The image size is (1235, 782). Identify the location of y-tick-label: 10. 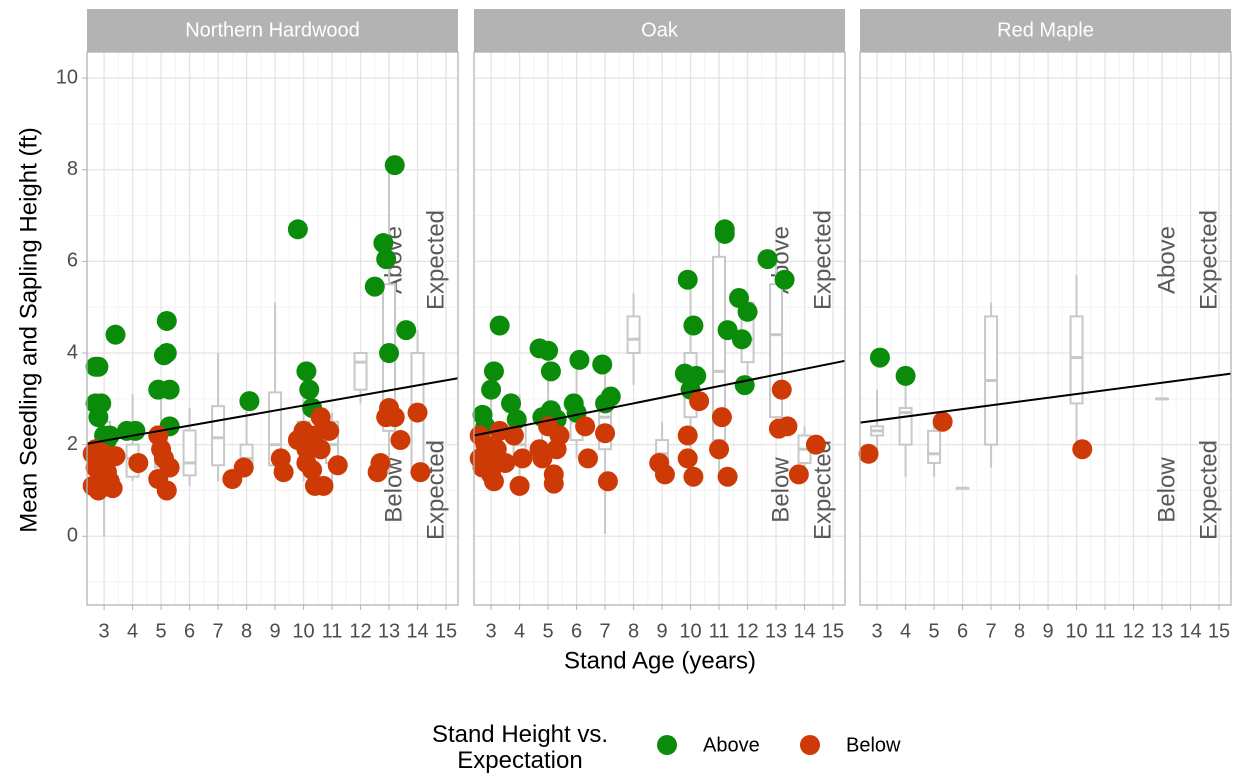
(67, 77).